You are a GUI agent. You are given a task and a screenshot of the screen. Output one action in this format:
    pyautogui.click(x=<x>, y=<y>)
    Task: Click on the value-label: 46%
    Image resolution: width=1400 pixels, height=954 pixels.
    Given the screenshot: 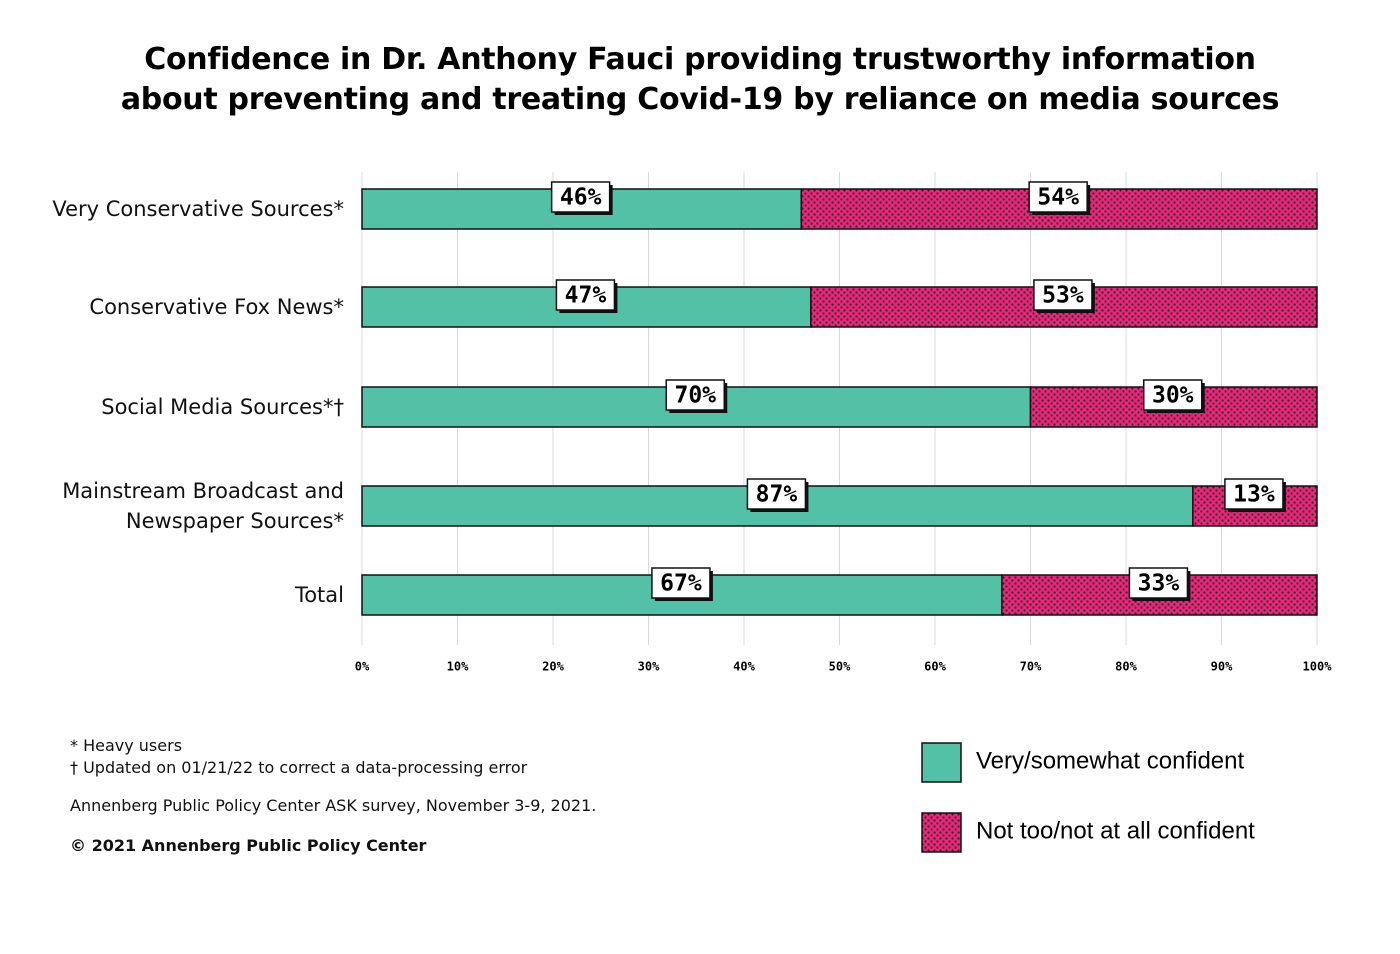 What is the action you would take?
    pyautogui.click(x=581, y=198)
    